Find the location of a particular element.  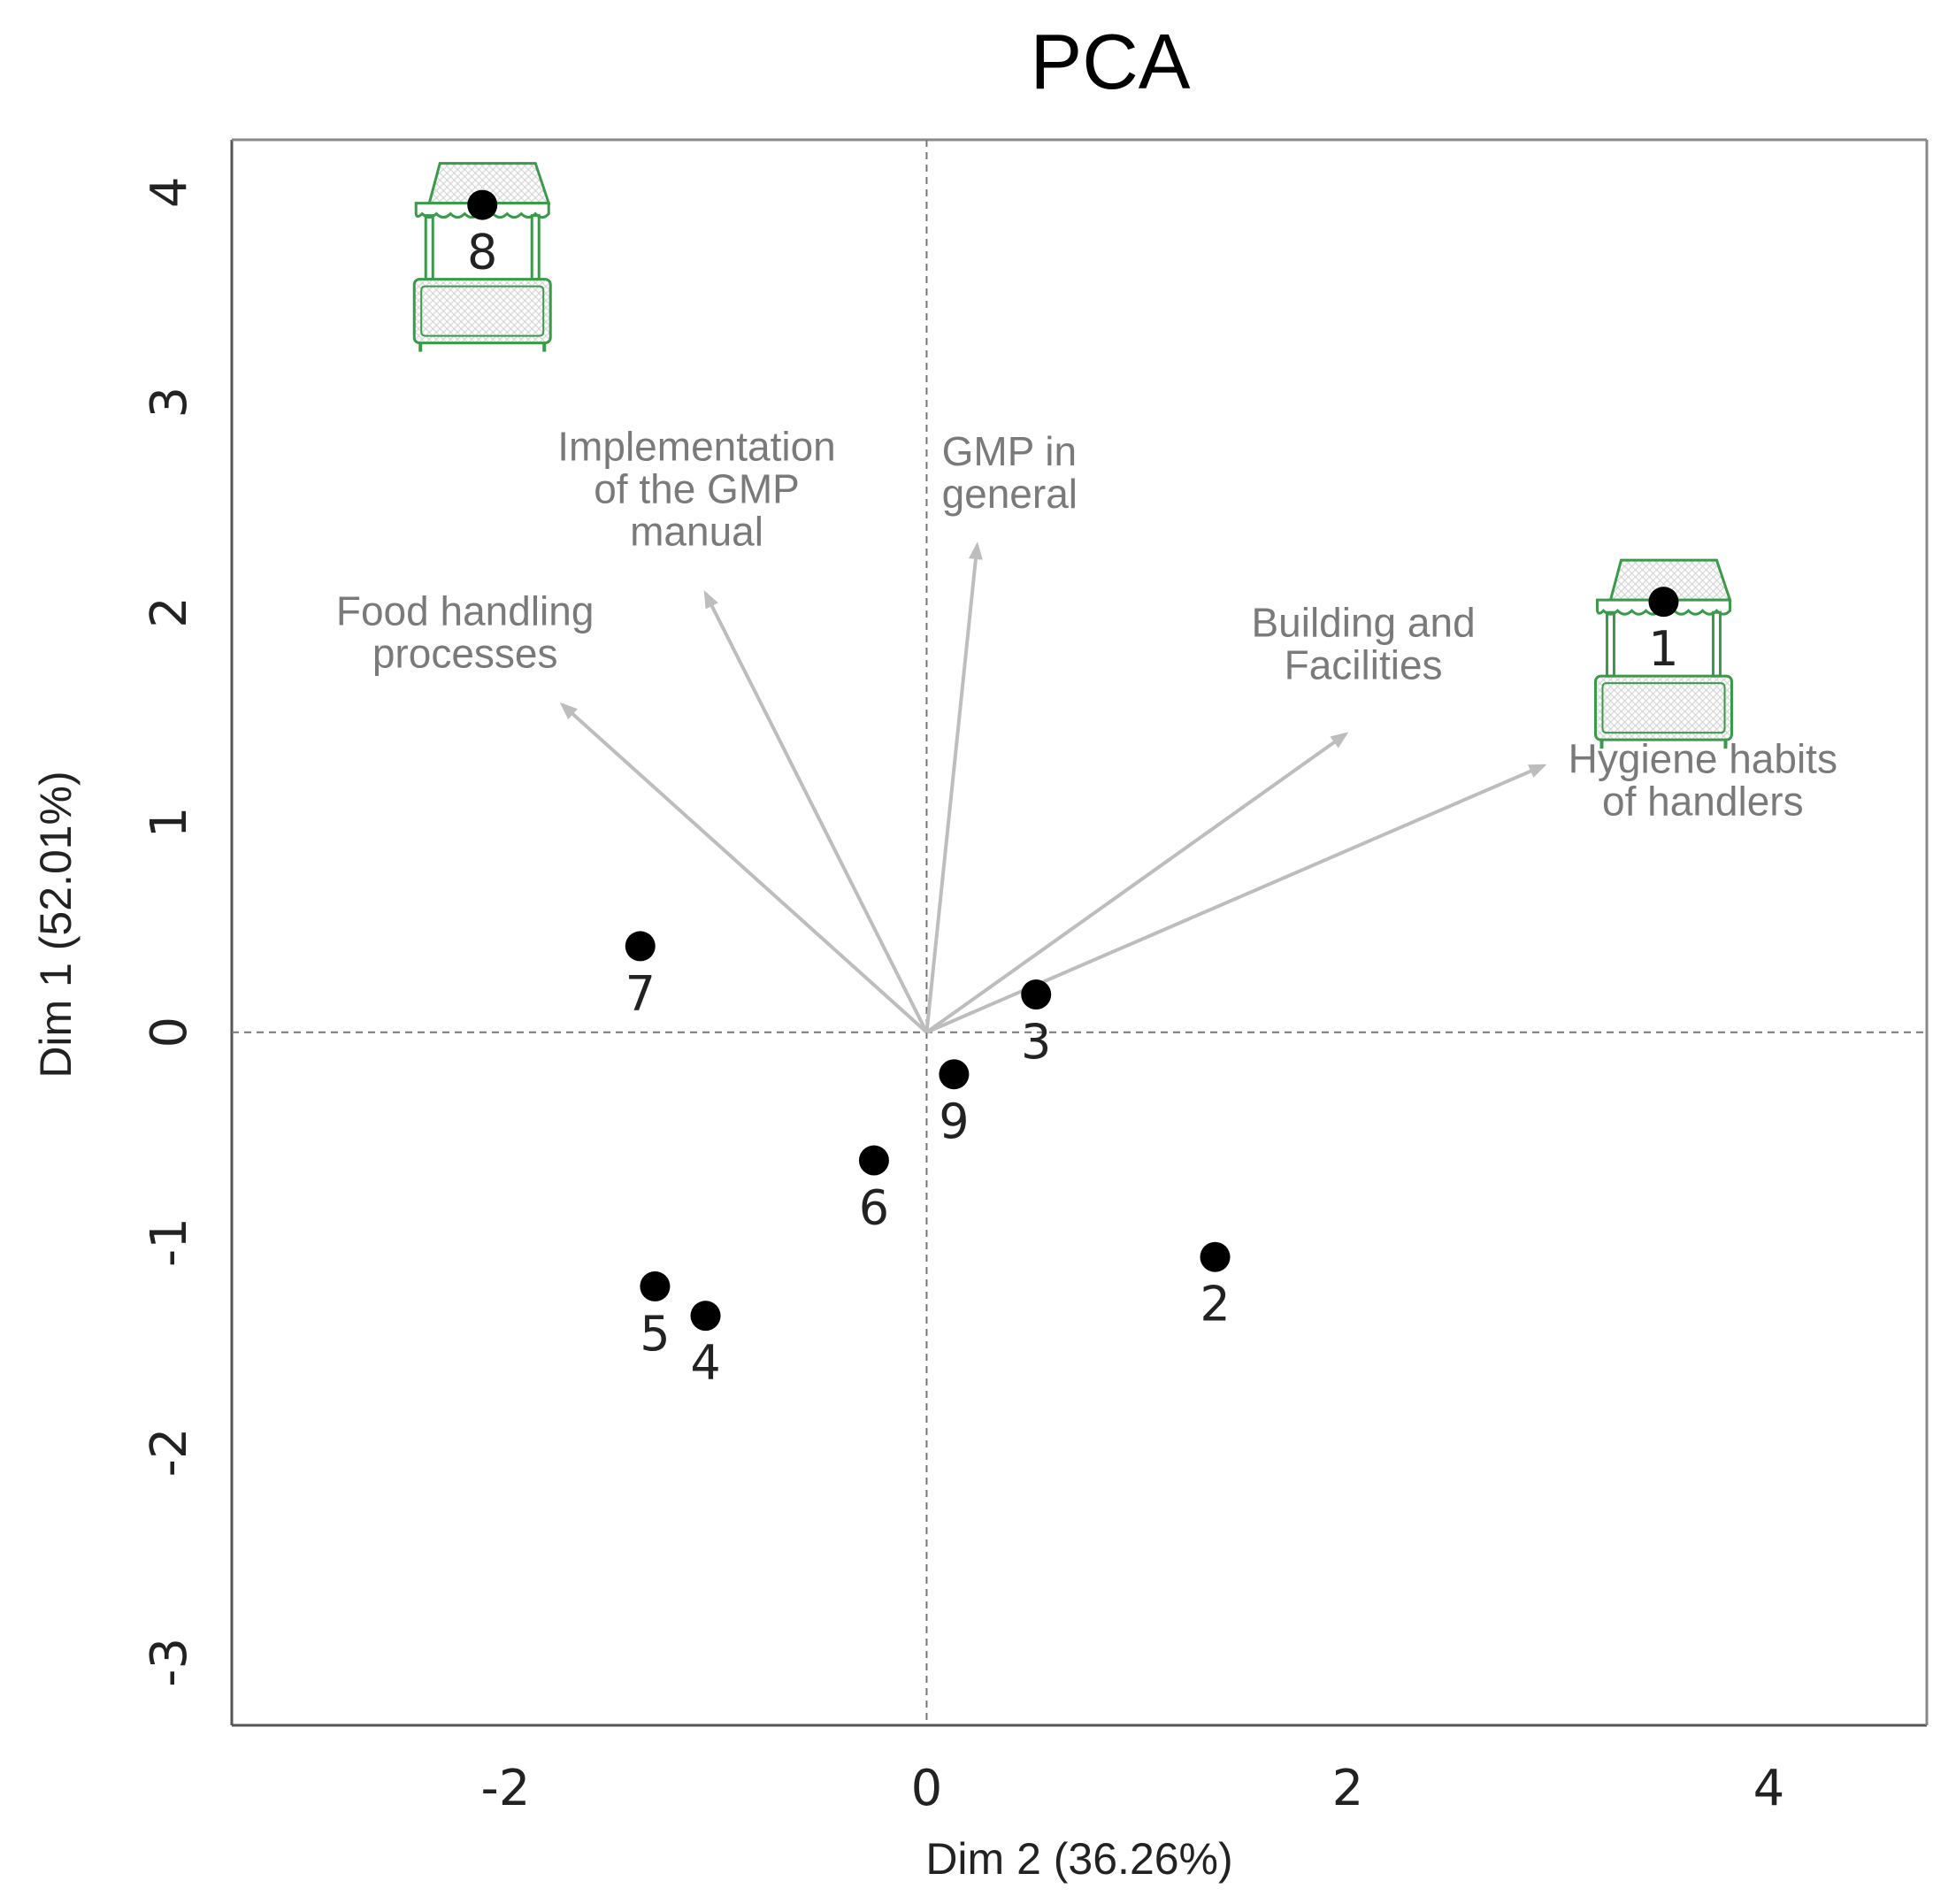

variable-label: Hygiene habits of handlers is located at coordinates (1703, 779).